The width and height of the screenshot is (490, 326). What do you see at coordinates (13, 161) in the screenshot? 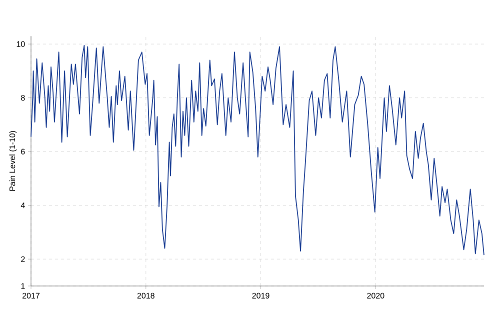
I see `y-axis-title: Pain Level (1-10)` at bounding box center [13, 161].